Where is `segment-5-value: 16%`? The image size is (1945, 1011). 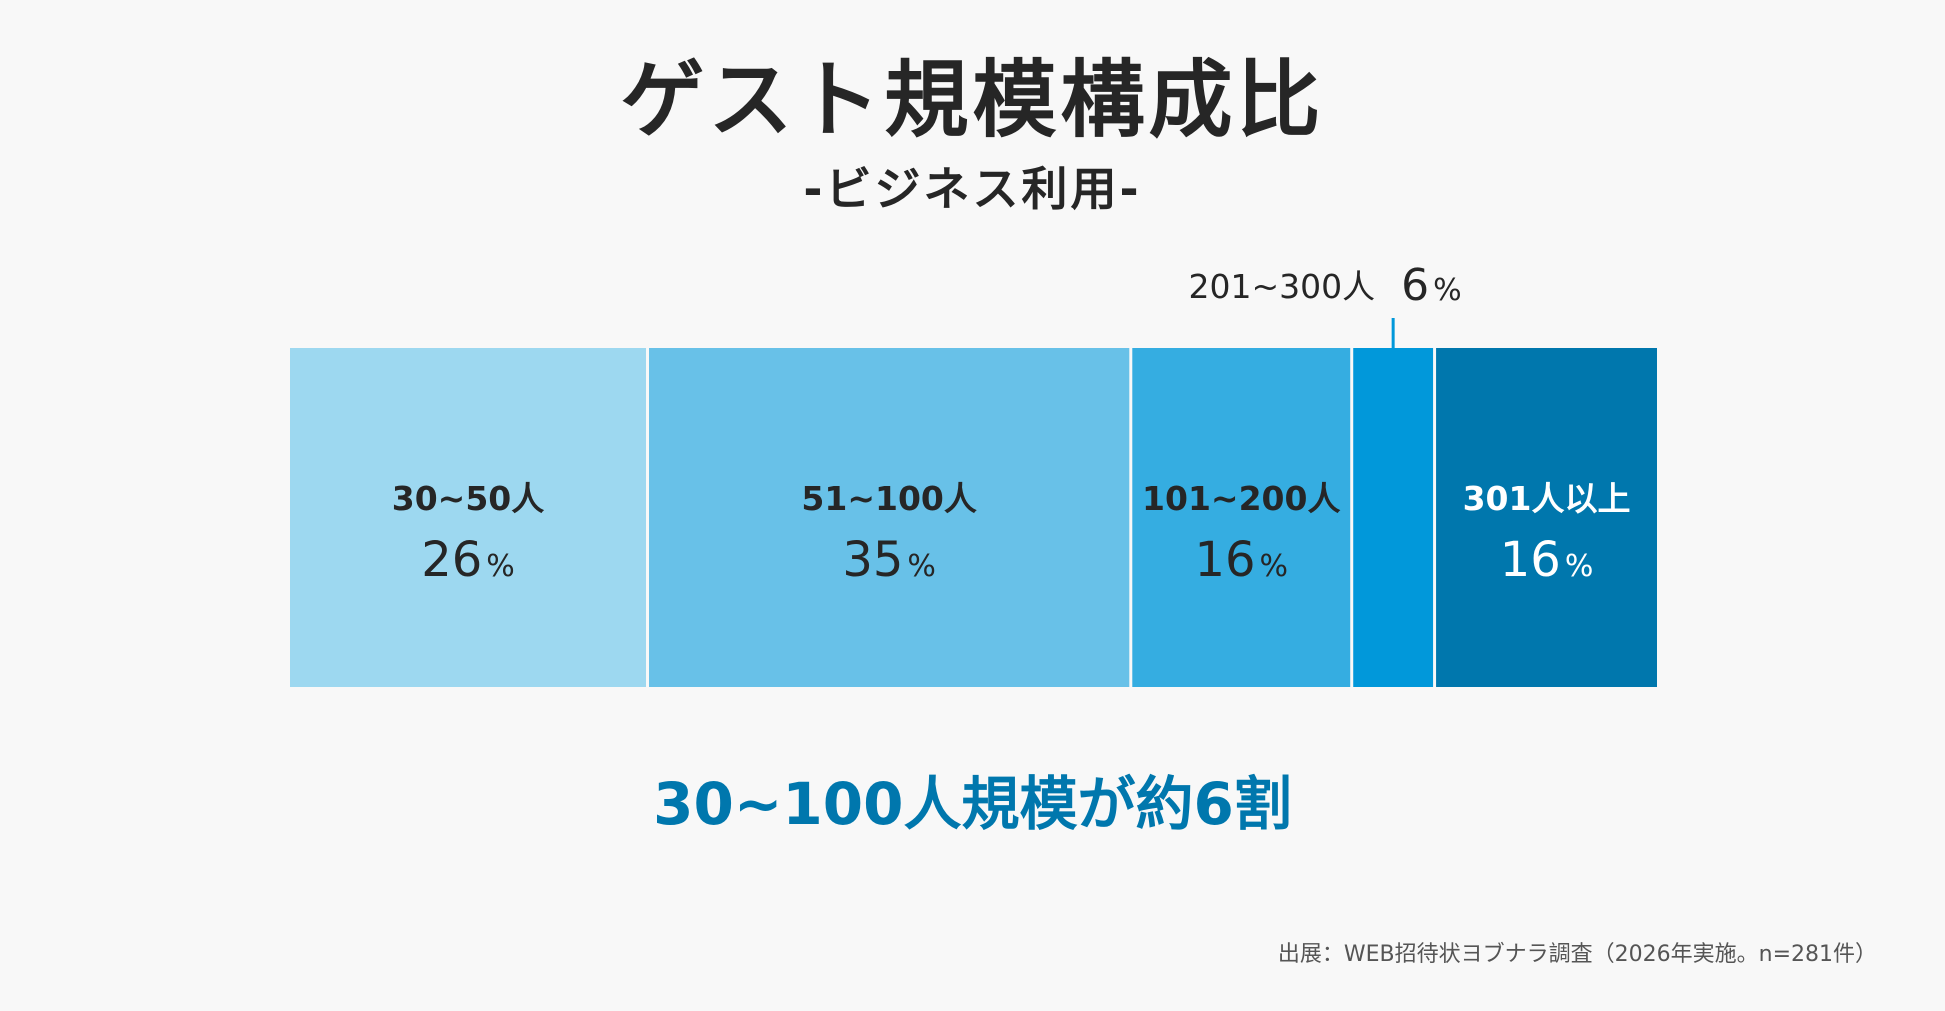
segment-5-value: 16% is located at coordinates (1547, 560).